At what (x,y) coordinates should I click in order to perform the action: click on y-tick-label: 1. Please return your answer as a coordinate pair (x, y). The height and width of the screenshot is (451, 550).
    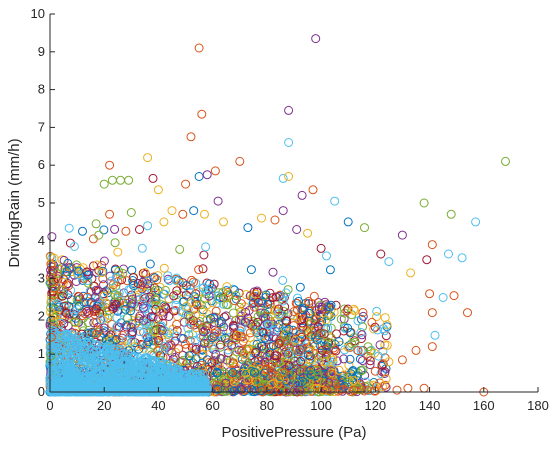
    Looking at the image, I should click on (41, 353).